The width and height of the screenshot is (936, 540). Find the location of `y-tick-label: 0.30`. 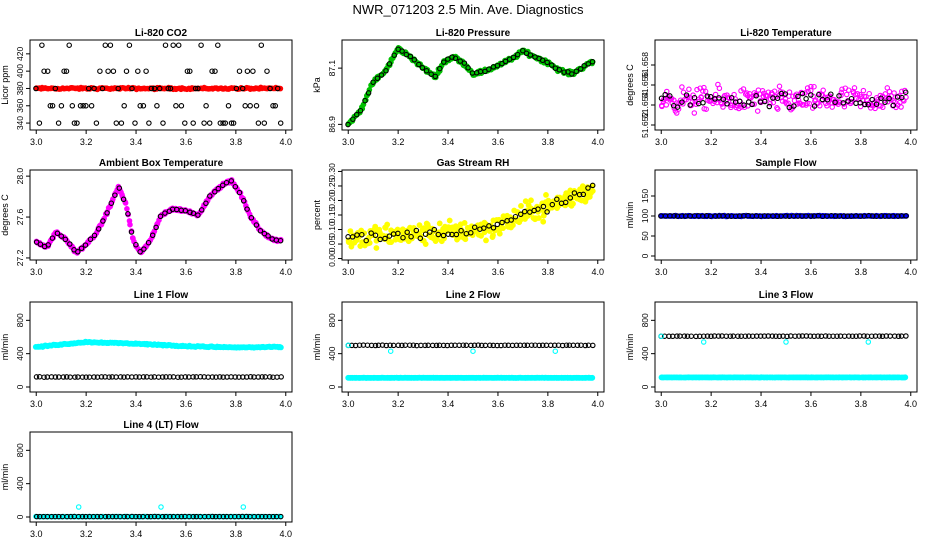

y-tick-label: 0.30 is located at coordinates (332, 171).